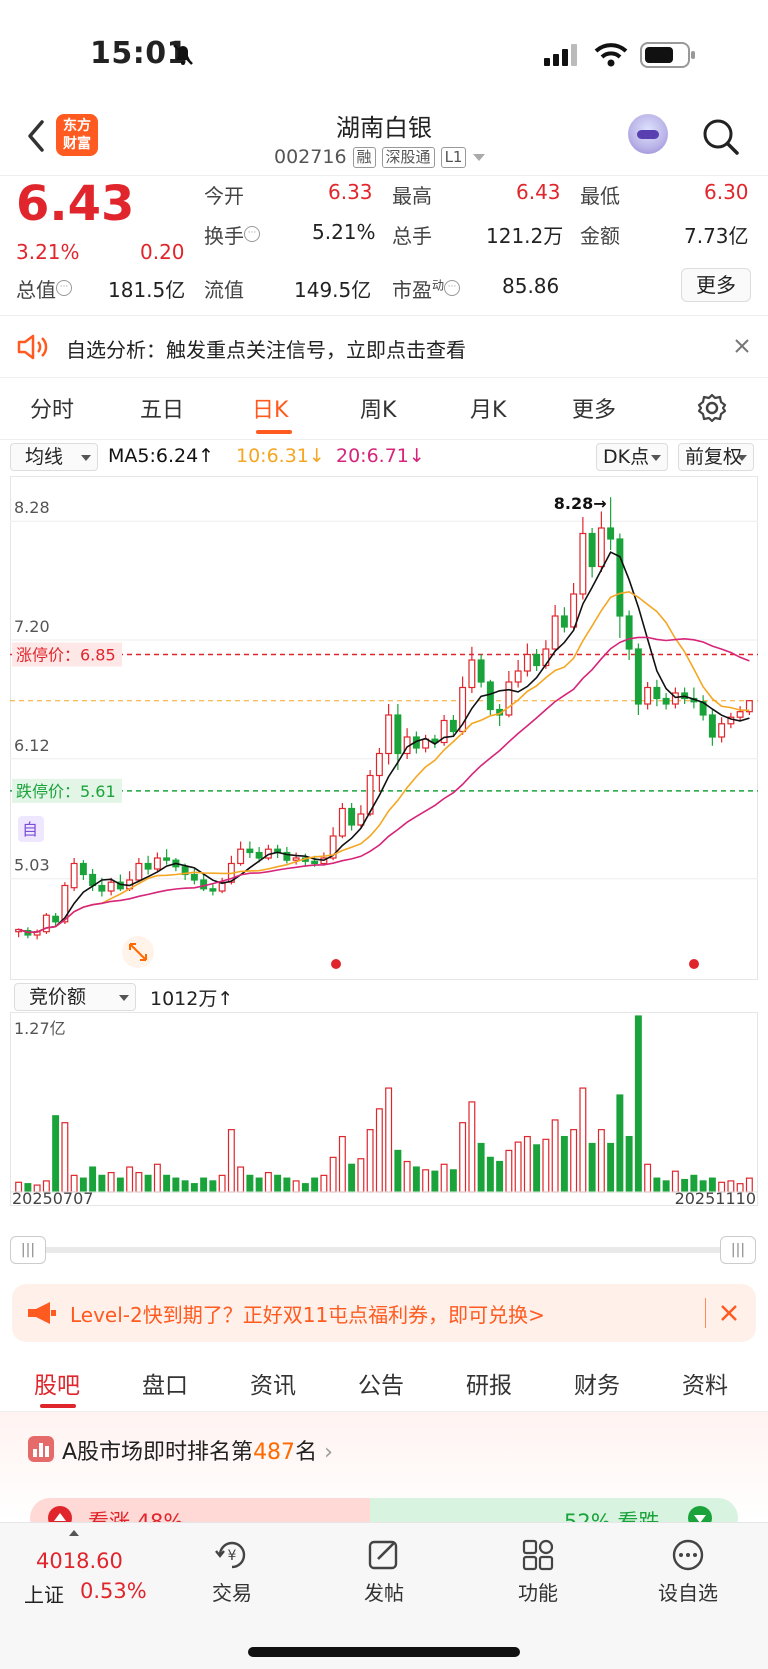  I want to click on home-indicator, so click(384, 1652).